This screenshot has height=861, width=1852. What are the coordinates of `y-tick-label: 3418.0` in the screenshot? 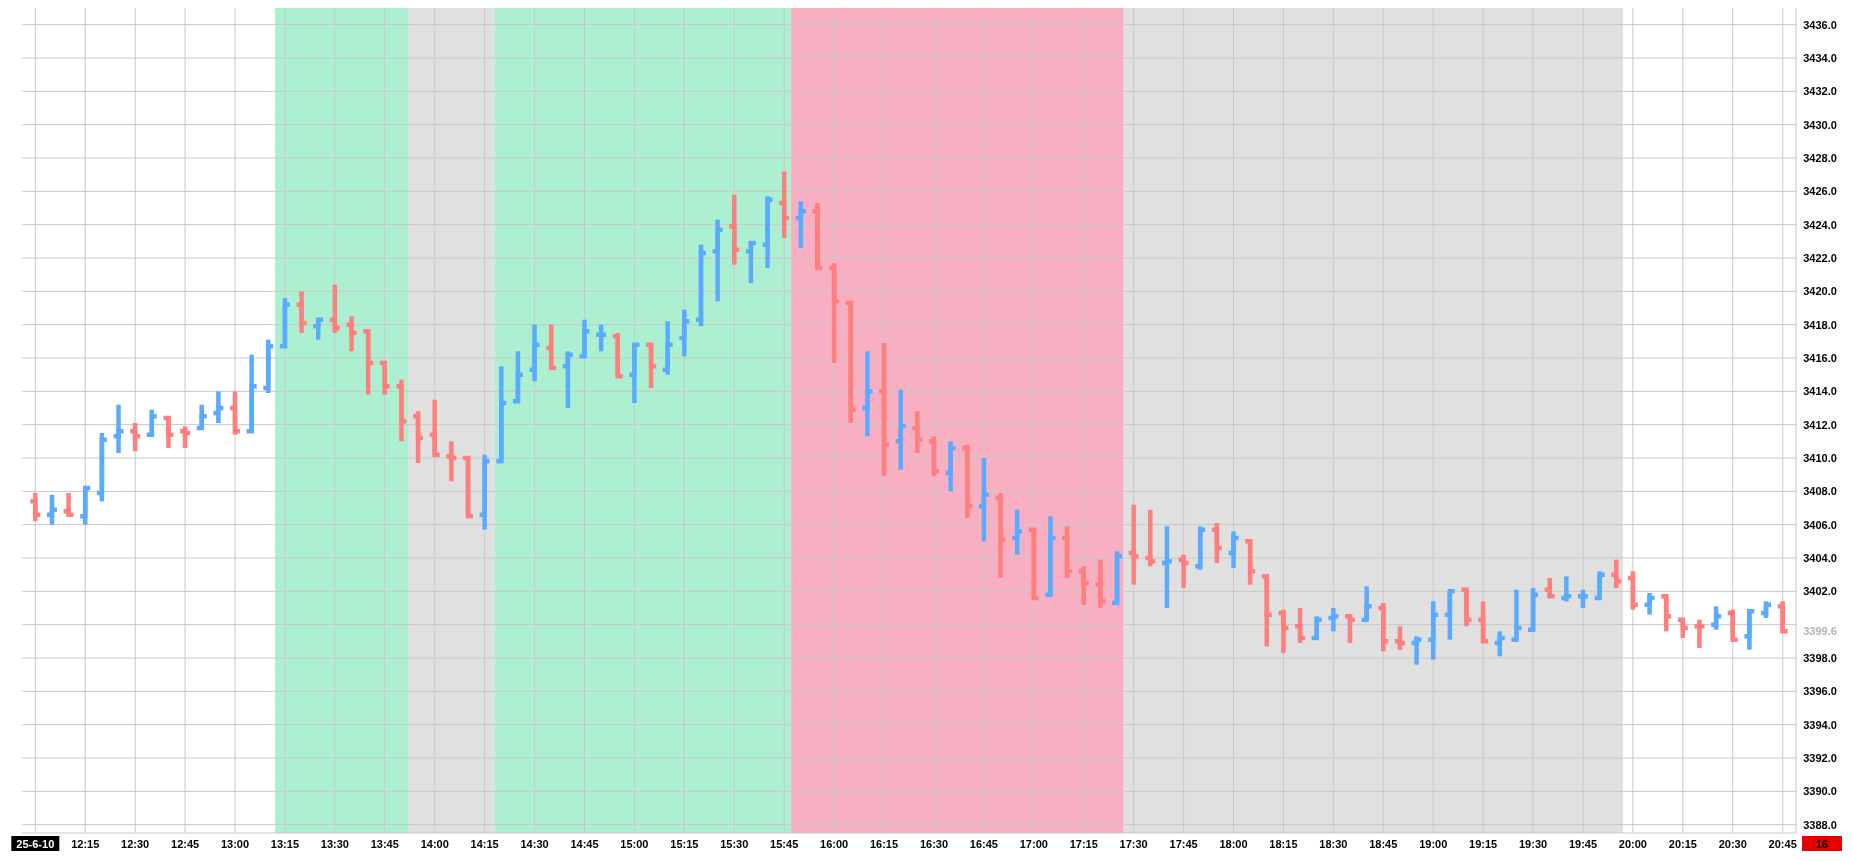 It's located at (1820, 324).